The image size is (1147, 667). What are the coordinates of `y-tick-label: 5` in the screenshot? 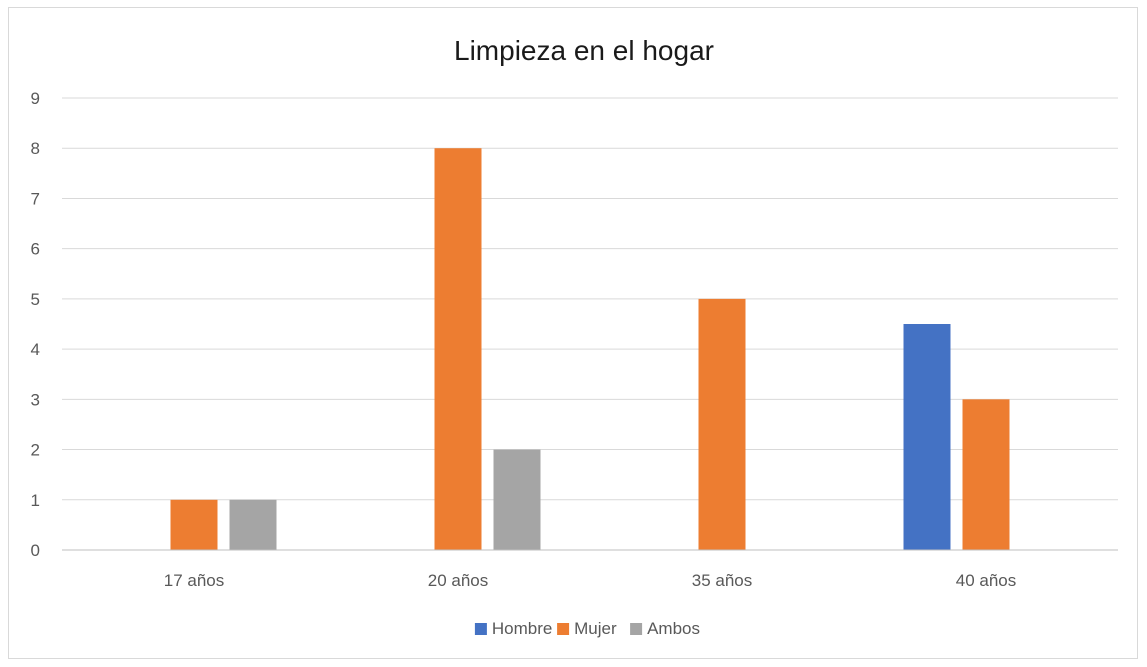 It's located at (35, 299).